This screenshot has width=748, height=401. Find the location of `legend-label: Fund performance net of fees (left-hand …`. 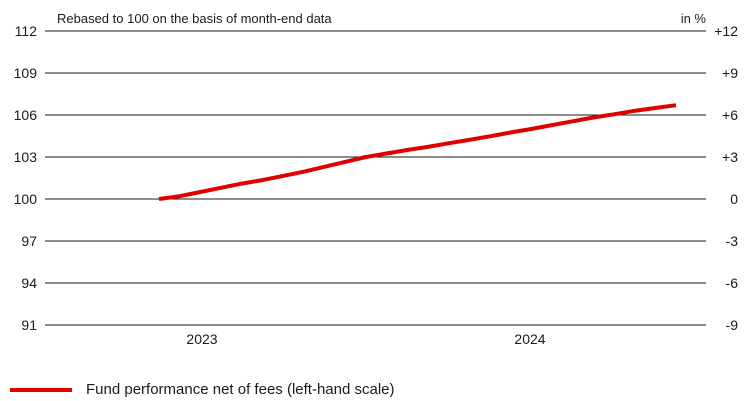

legend-label: Fund performance net of fees (left-hand … is located at coordinates (240, 389).